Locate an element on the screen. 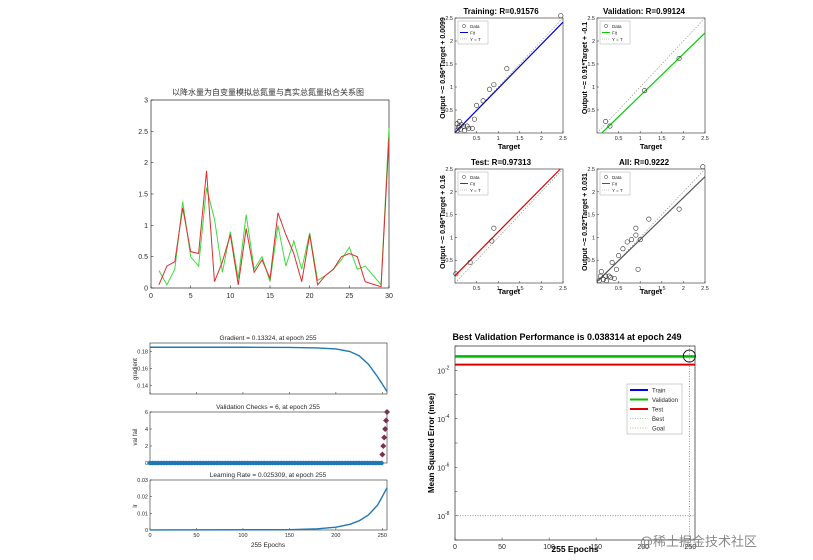 This screenshot has height=560, width=813. all-xtick-label: 1.5 is located at coordinates (662, 289).